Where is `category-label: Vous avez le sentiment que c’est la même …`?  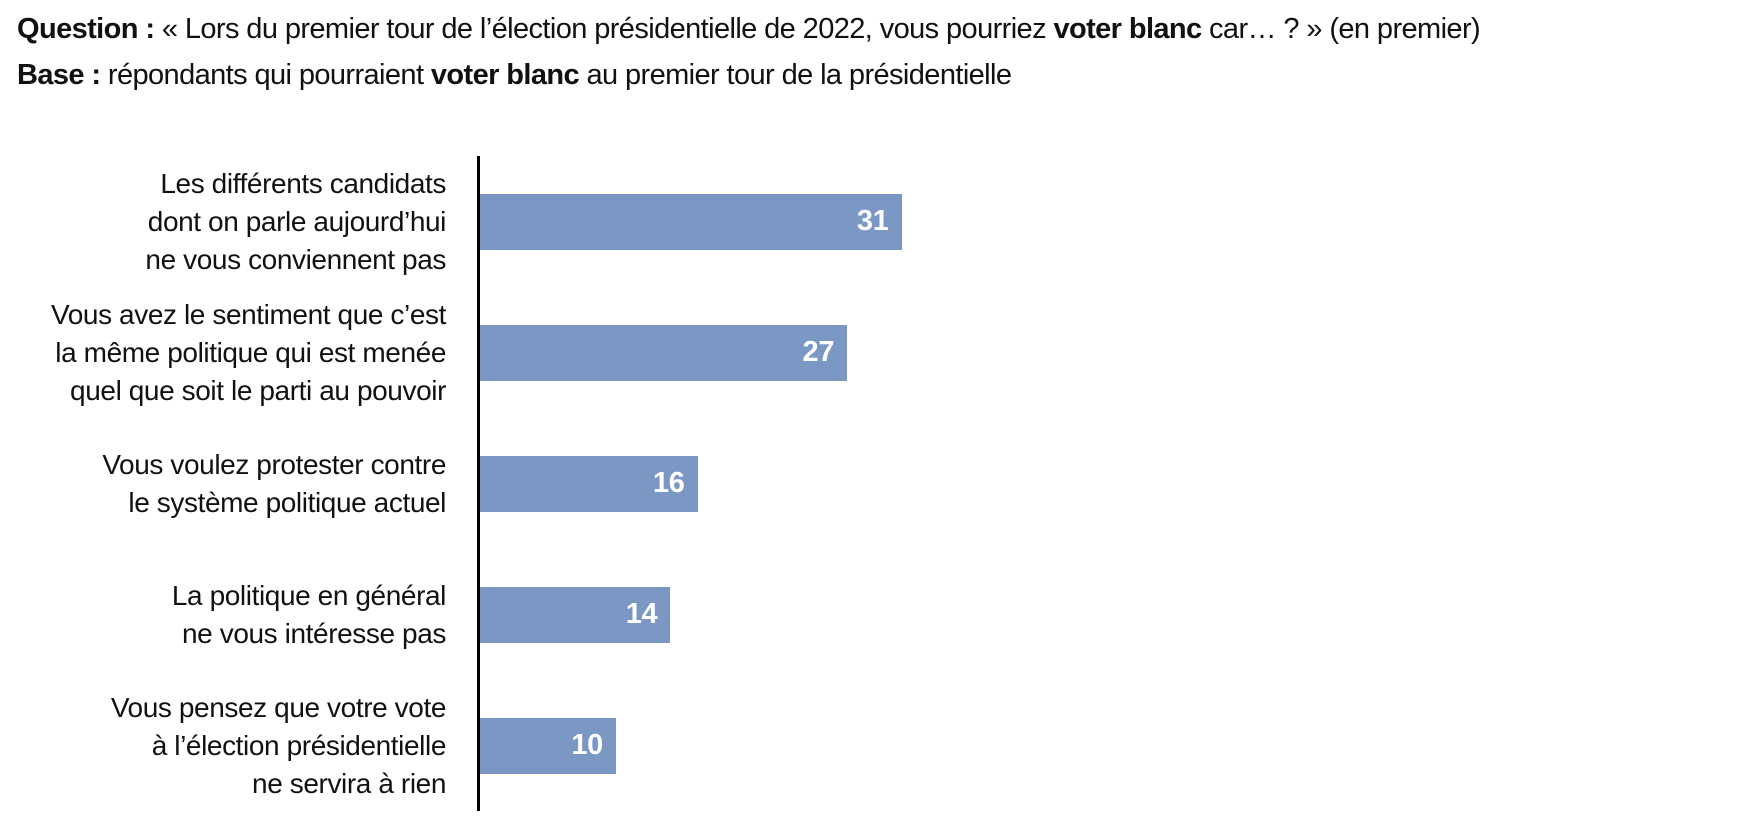 category-label: Vous avez le sentiment que c’est la même … is located at coordinates (248, 352).